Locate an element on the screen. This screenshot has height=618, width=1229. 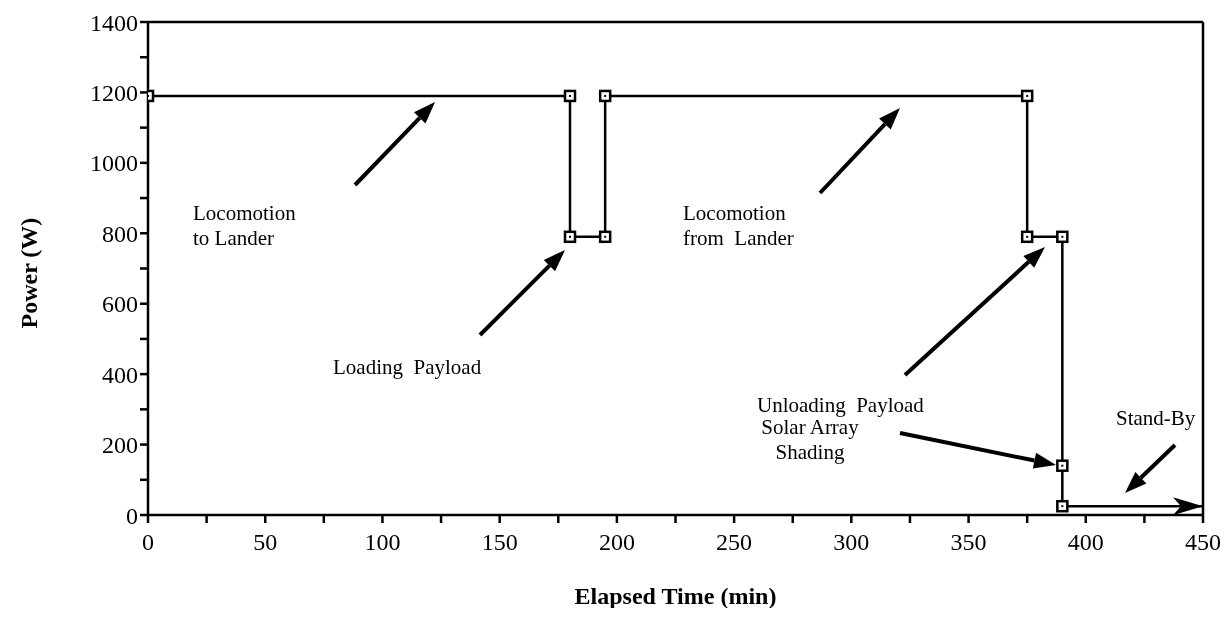
annotation: Stand-By is located at coordinates (1156, 418).